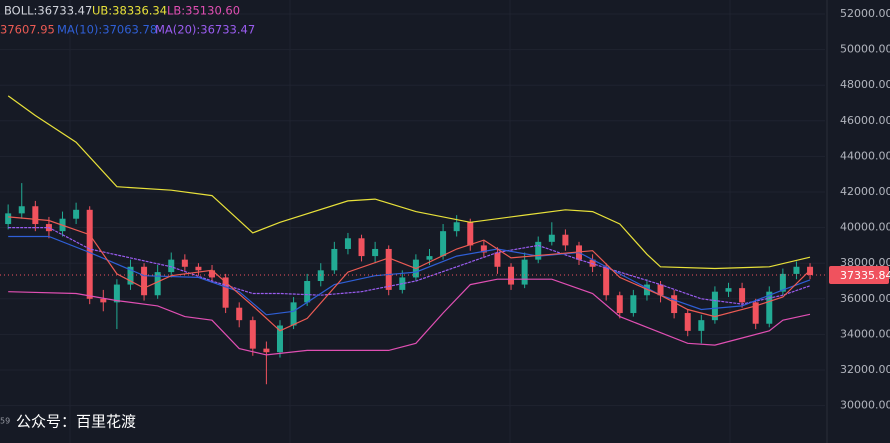 The width and height of the screenshot is (890, 443). What do you see at coordinates (48, 11) in the screenshot?
I see `boll-label: BOLL:36733.47` at bounding box center [48, 11].